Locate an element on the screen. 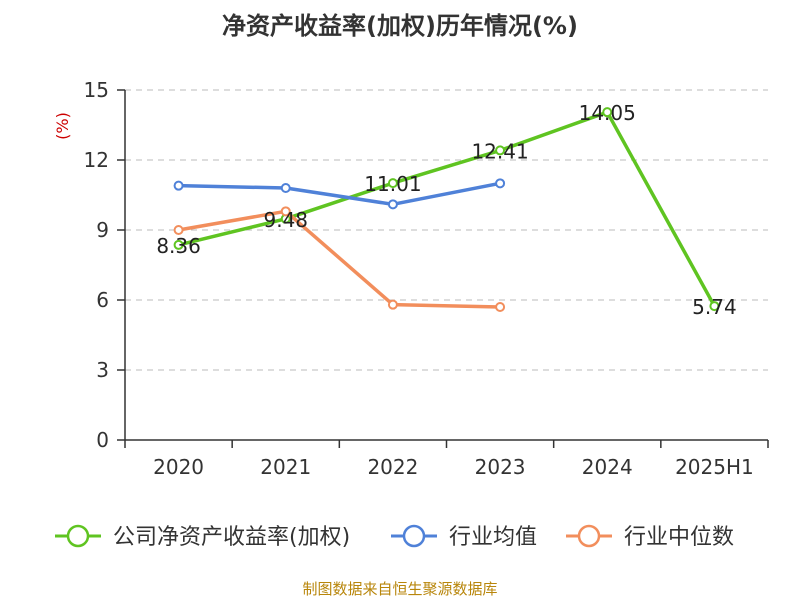 The image size is (800, 600). source-note: 制图数据来自恒生聚源数据库 is located at coordinates (400, 589).